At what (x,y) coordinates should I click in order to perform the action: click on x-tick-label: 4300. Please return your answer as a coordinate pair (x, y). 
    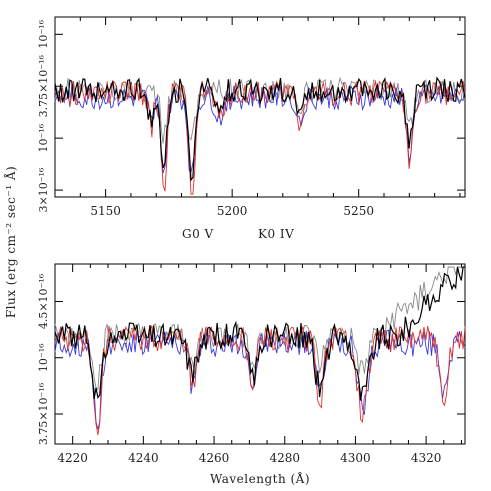
    Looking at the image, I should click on (355, 458).